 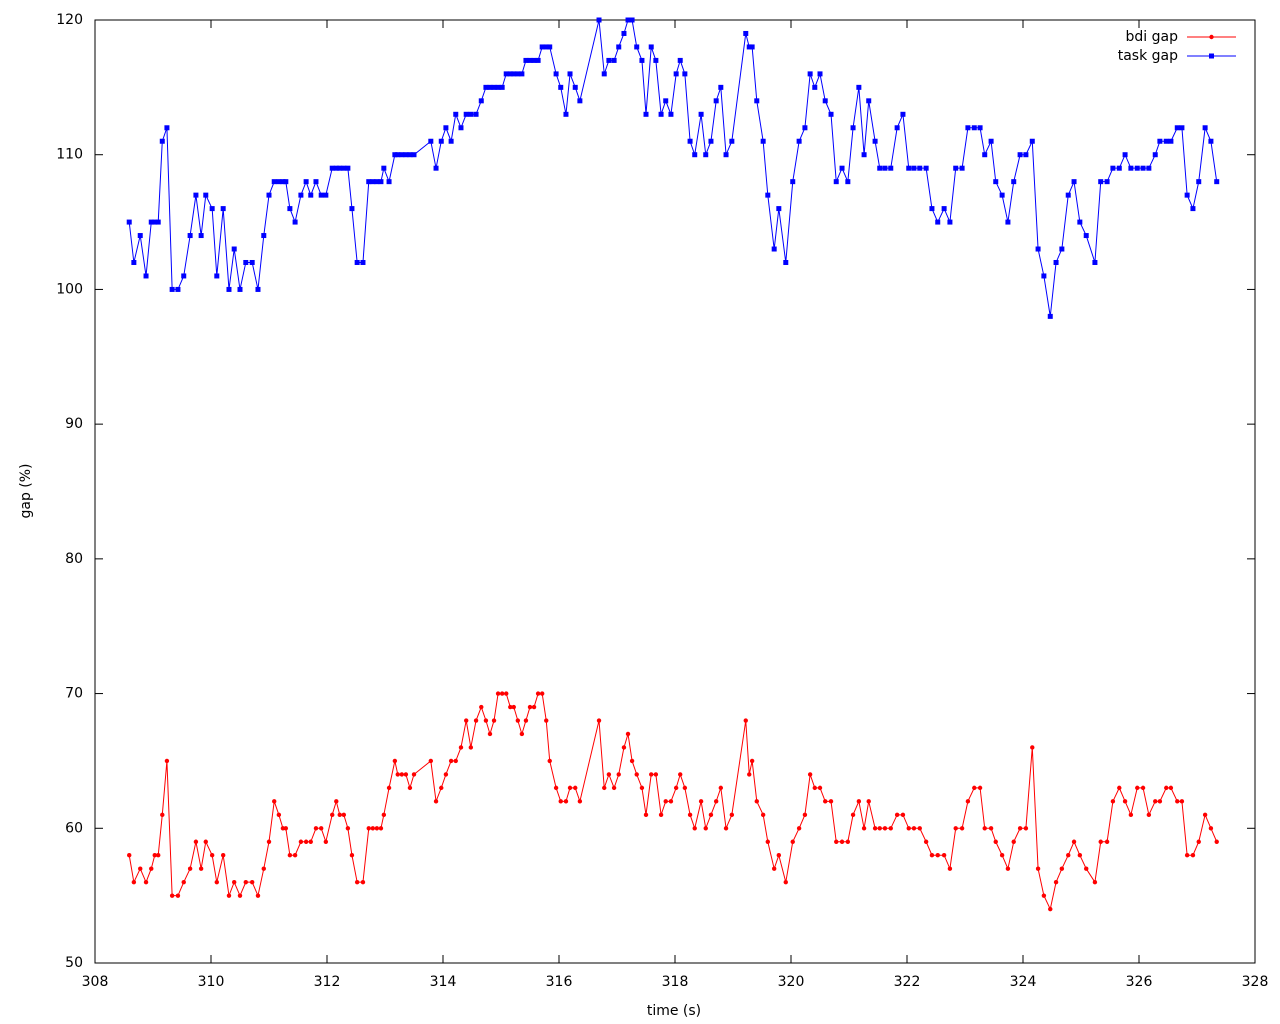 I want to click on y-tick-label: 50, so click(x=74, y=963).